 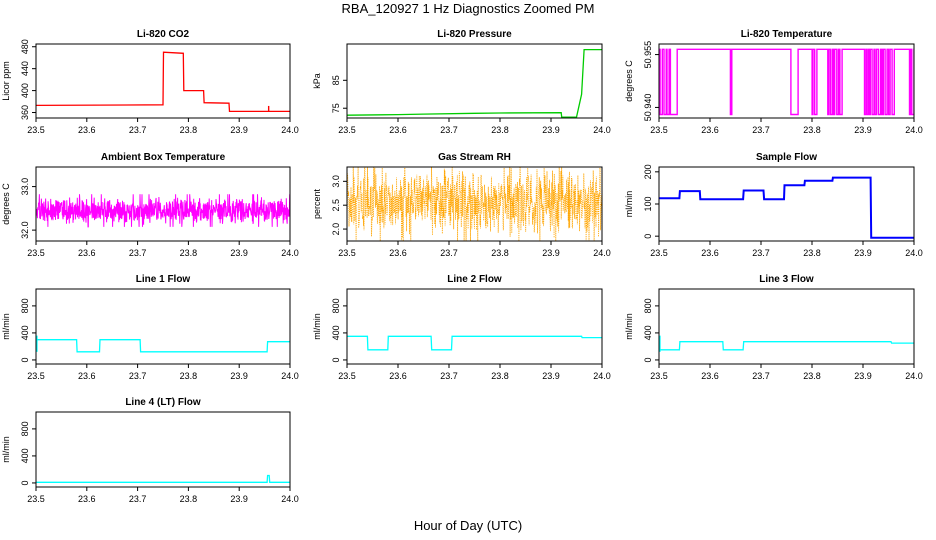 What do you see at coordinates (163, 449) in the screenshot?
I see `p9-frame` at bounding box center [163, 449].